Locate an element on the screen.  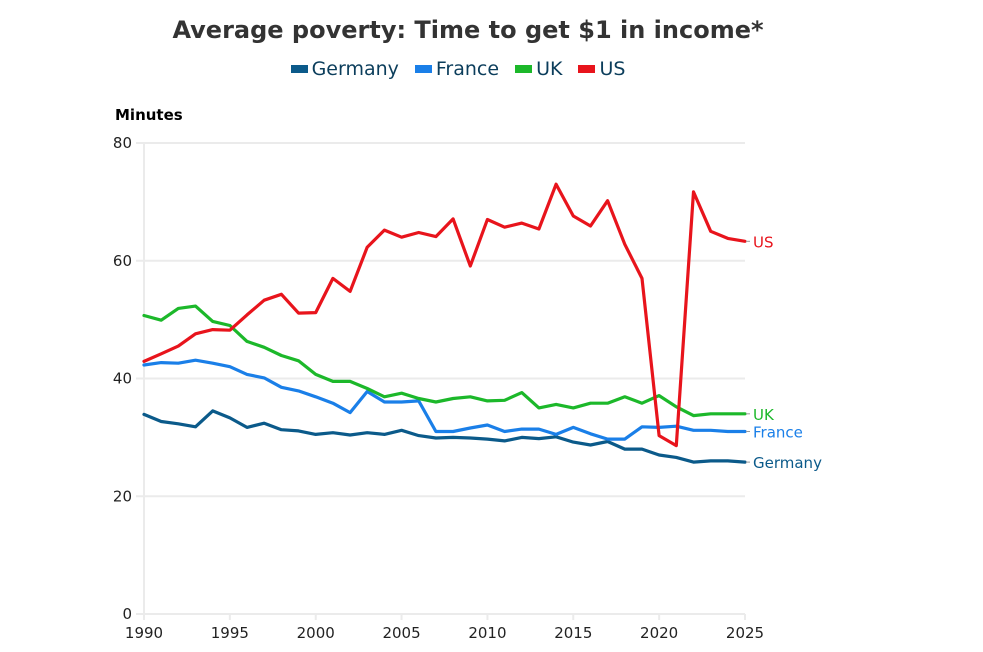
y-tick-label-40: 40 is located at coordinates (122, 379).